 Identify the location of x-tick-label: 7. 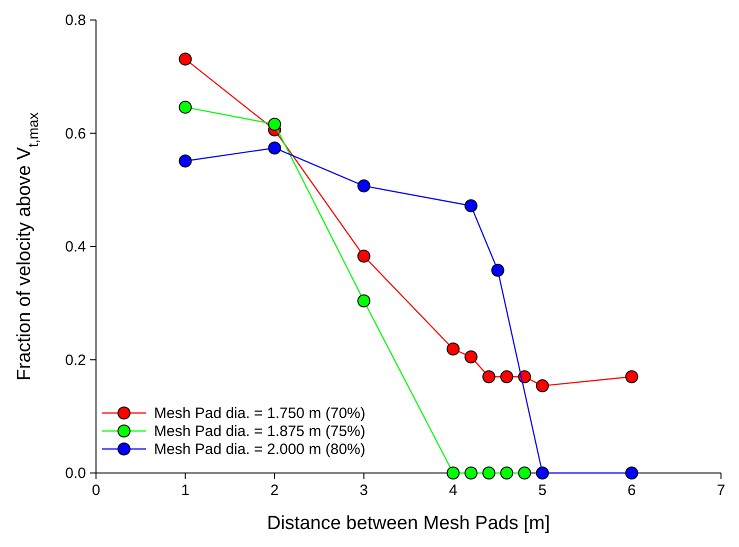
(721, 490).